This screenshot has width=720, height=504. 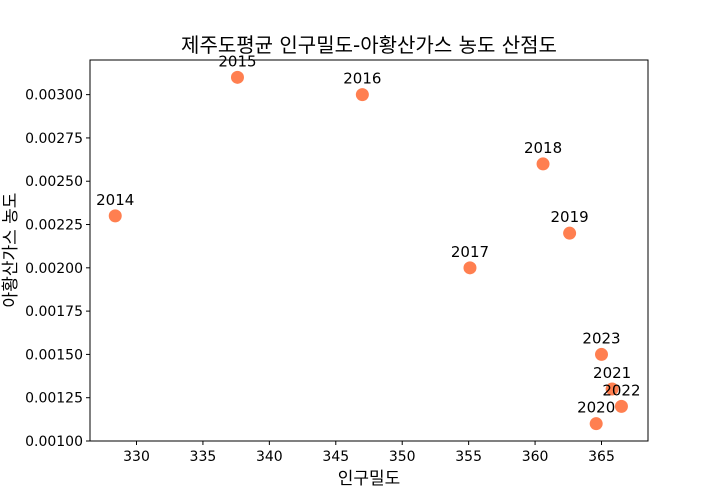 I want to click on data-label-2023: 2023, so click(x=601, y=338).